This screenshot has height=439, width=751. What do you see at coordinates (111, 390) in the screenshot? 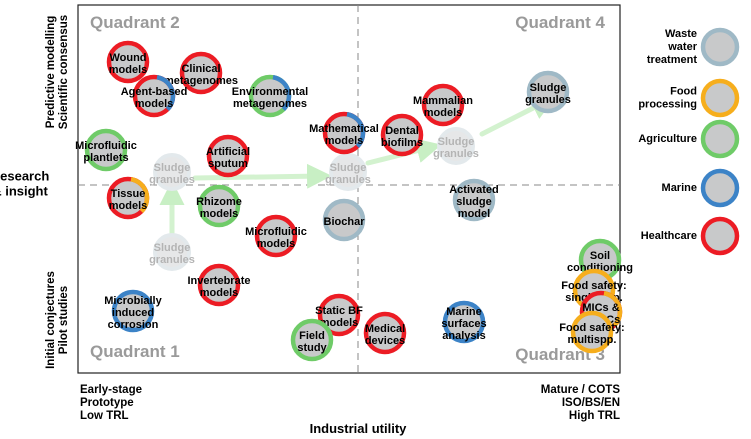
I see `x-left-label-line: Early-stage` at bounding box center [111, 390].